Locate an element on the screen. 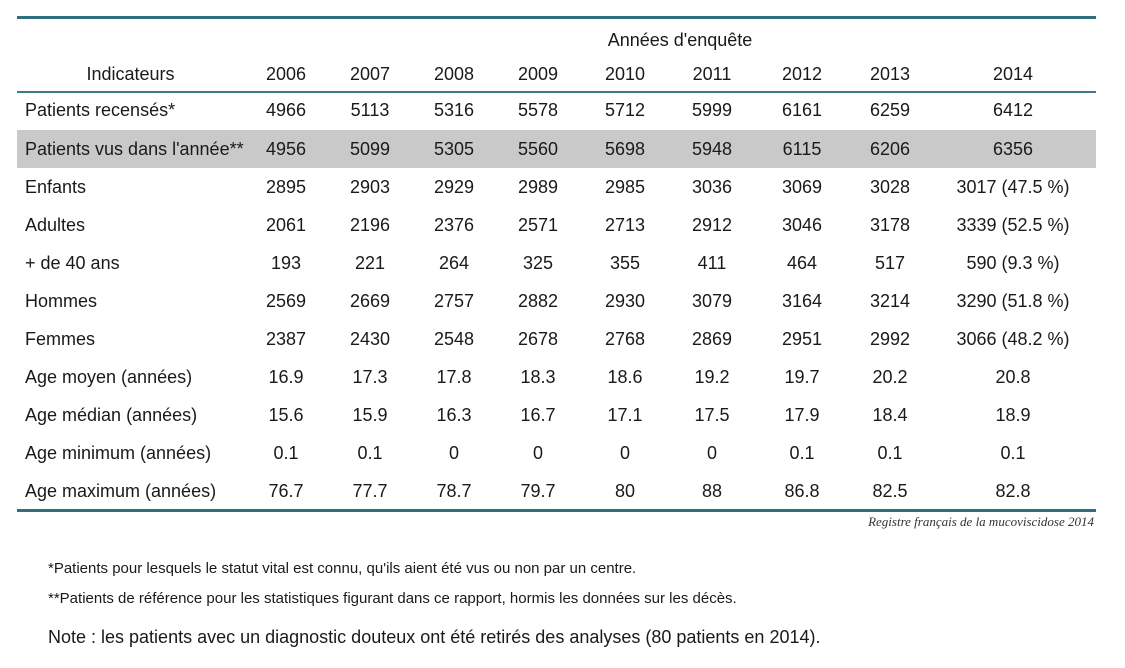 The height and width of the screenshot is (668, 1125). table-cell: 6206 is located at coordinates (890, 149).